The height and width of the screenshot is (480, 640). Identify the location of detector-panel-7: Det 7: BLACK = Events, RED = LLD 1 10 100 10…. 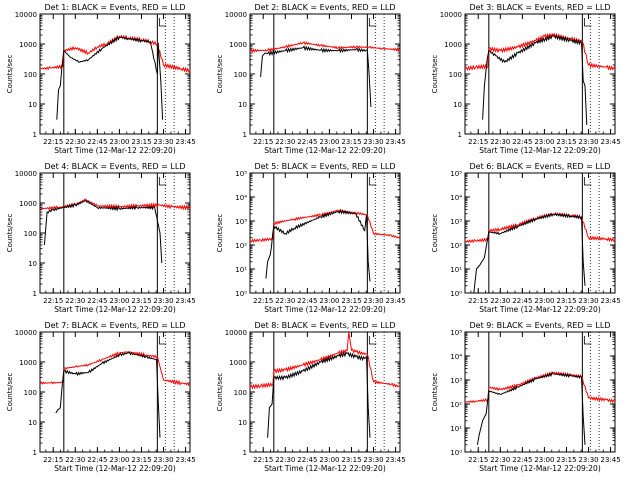
(101, 397).